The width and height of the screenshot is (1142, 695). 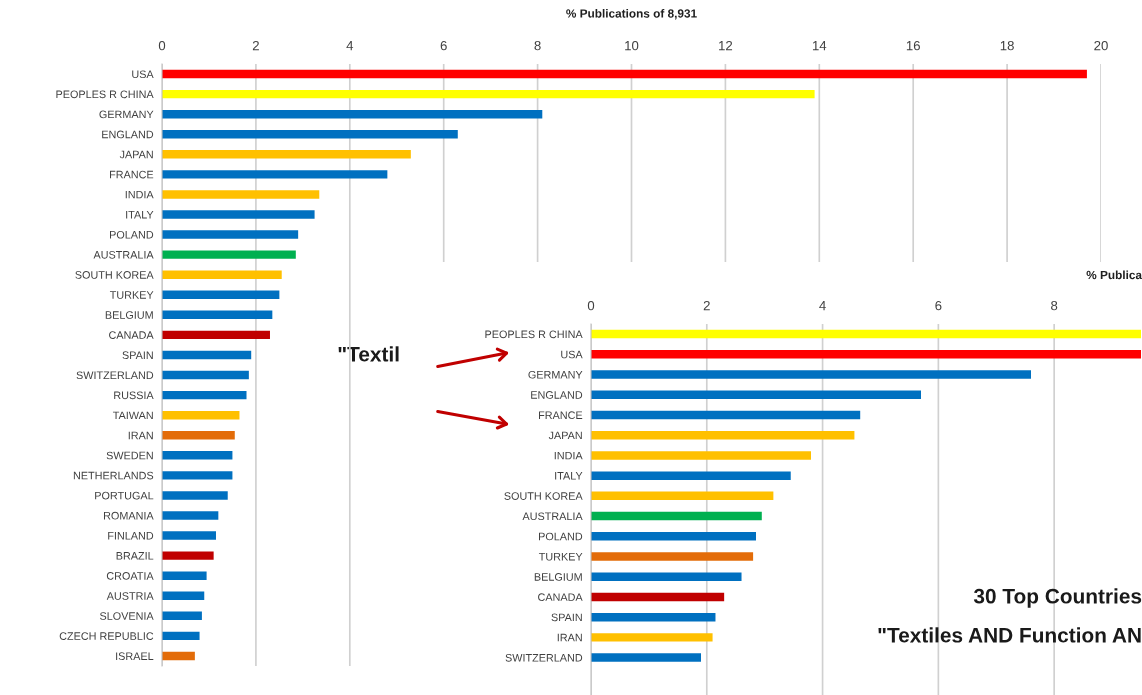 What do you see at coordinates (126, 616) in the screenshot?
I see `y-tick-label: SLOVENIA` at bounding box center [126, 616].